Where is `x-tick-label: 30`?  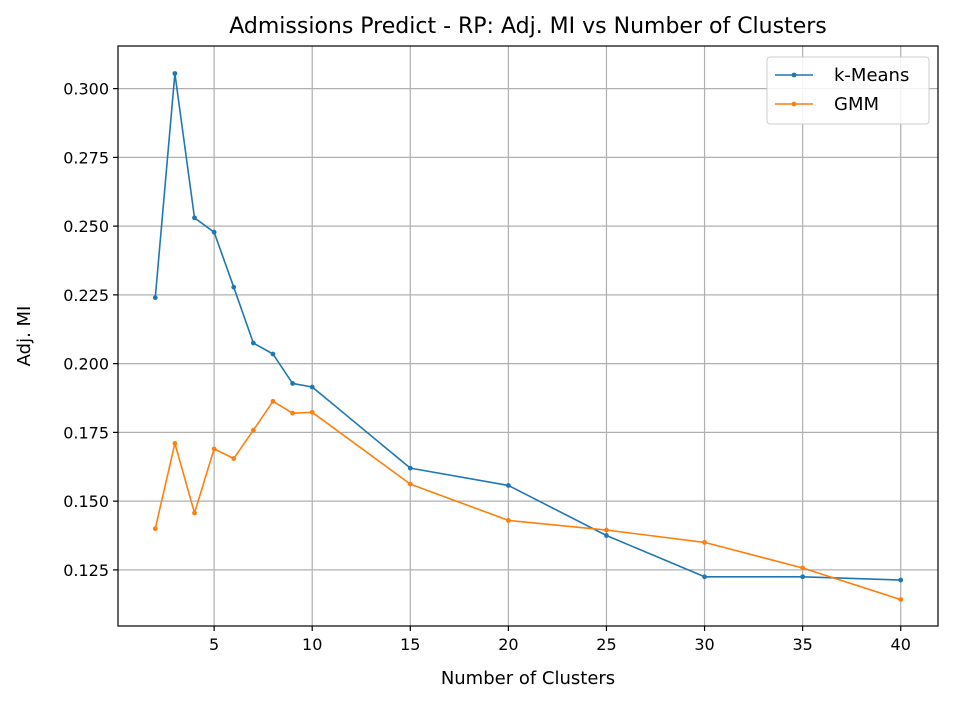 x-tick-label: 30 is located at coordinates (704, 644).